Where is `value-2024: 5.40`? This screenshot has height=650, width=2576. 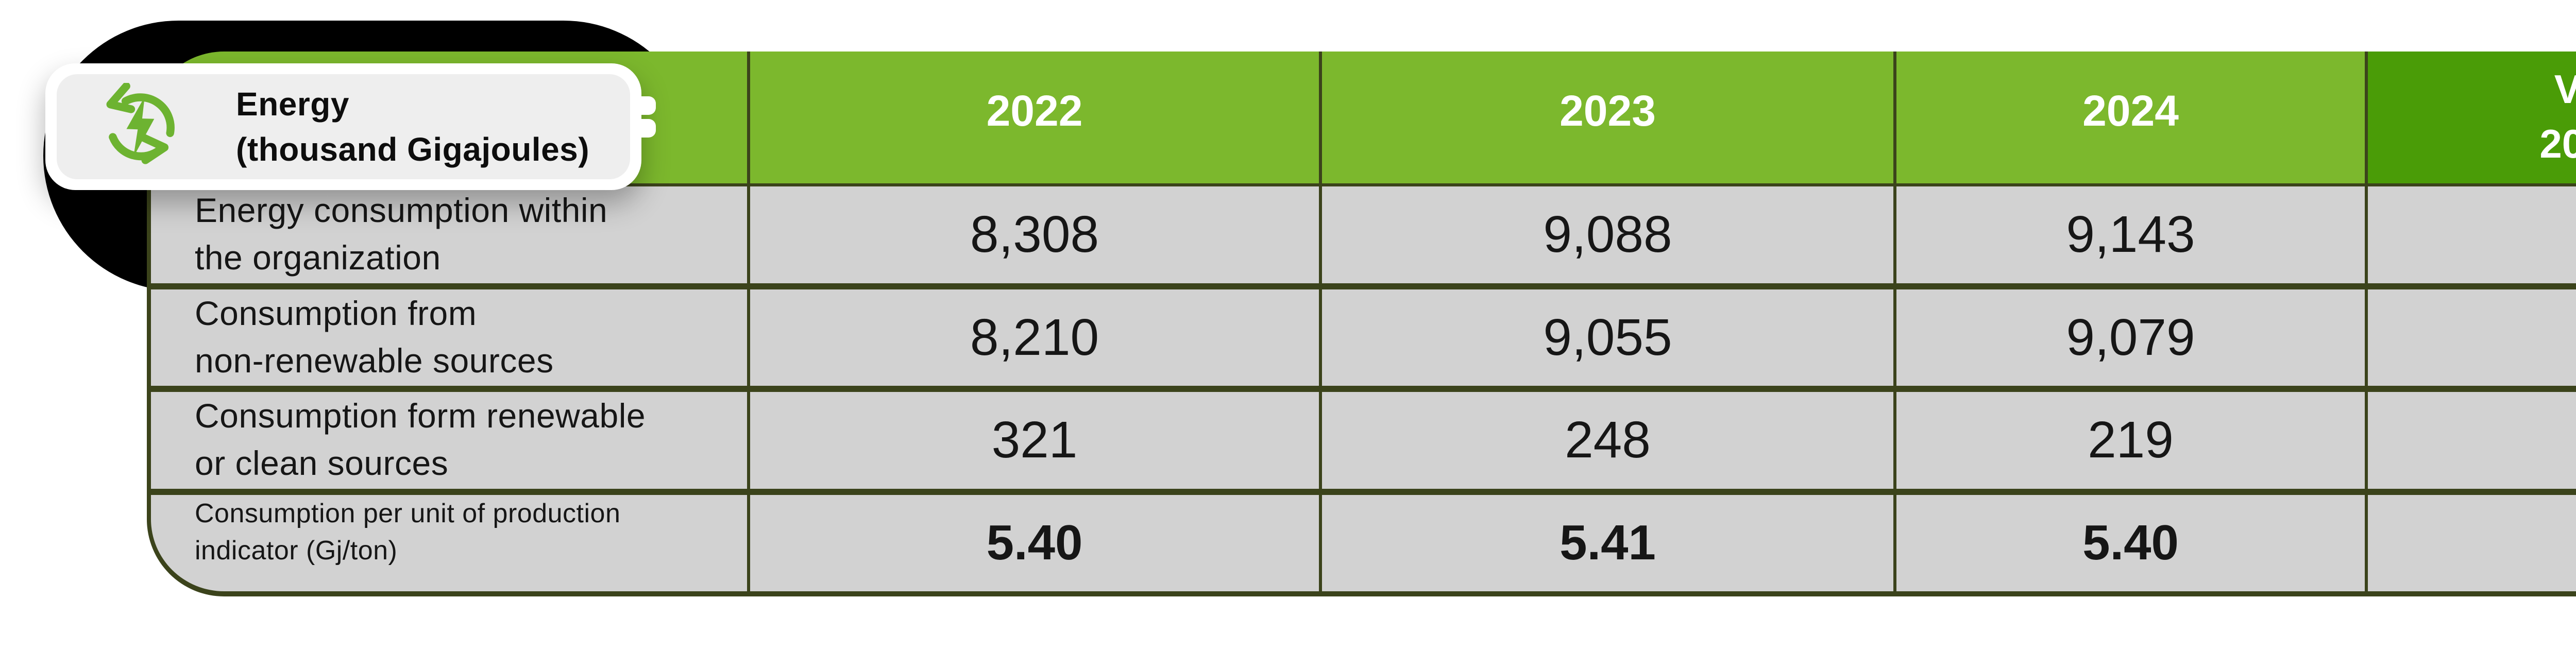
value-2024: 5.40 is located at coordinates (2129, 542).